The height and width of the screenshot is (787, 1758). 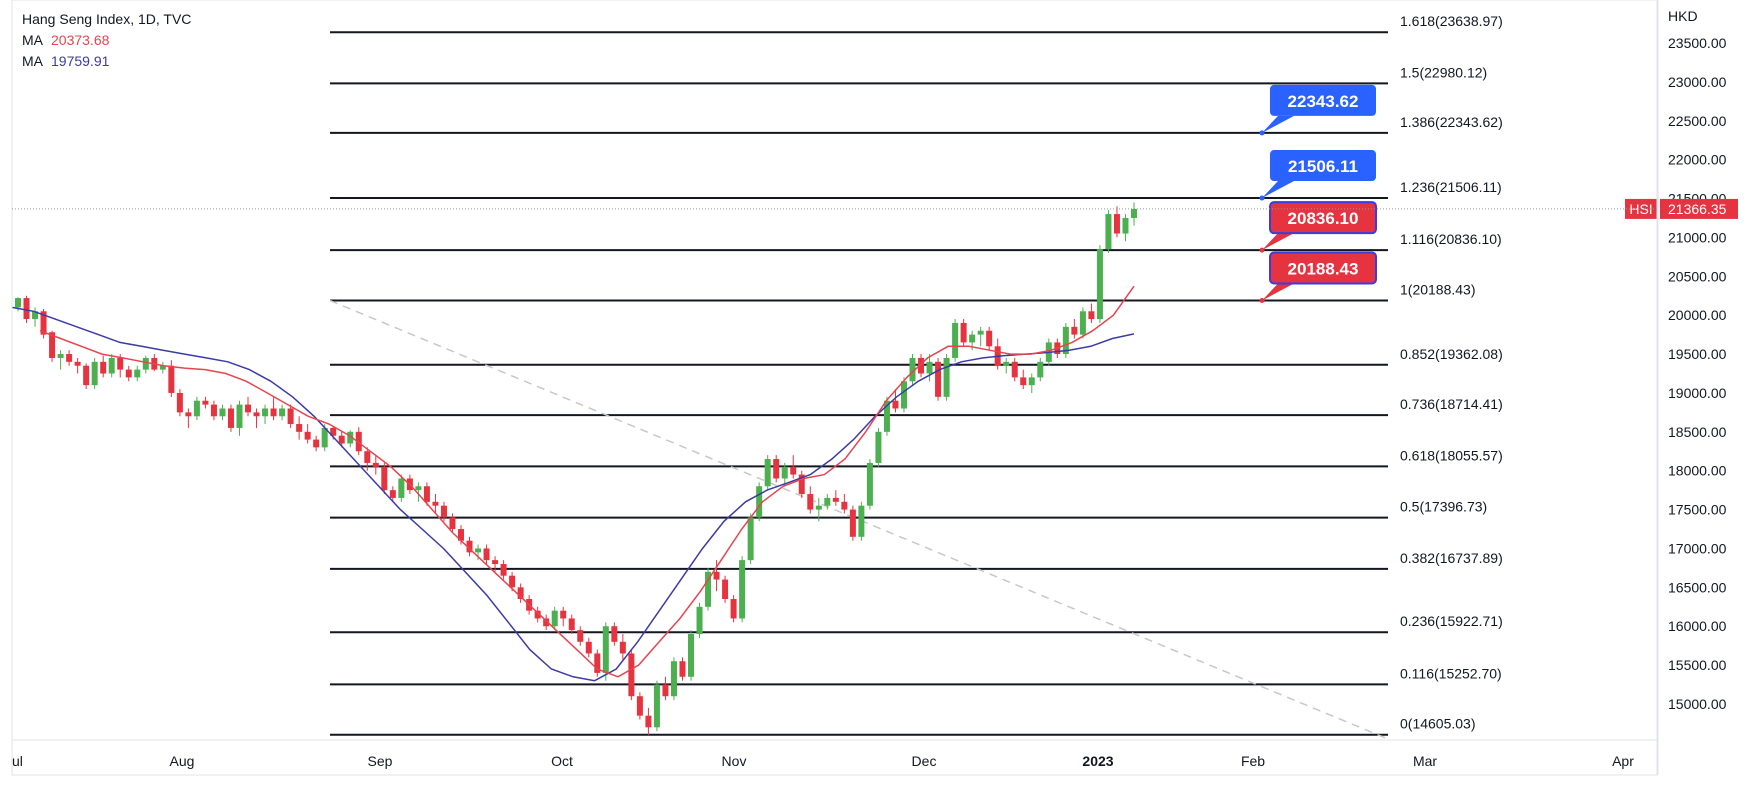 What do you see at coordinates (32, 40) in the screenshot?
I see `ma-fast-label: MA` at bounding box center [32, 40].